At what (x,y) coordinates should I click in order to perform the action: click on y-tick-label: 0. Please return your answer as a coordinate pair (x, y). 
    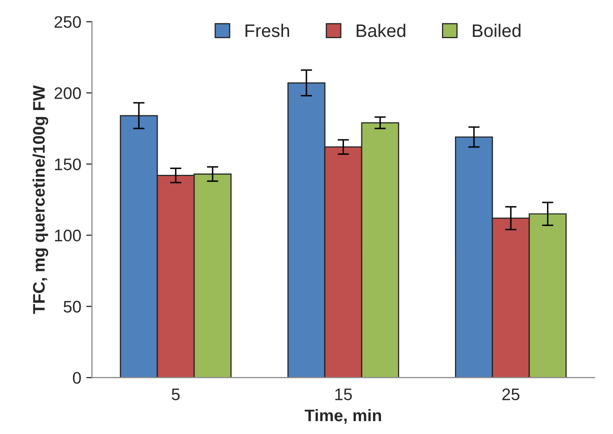
    Looking at the image, I should click on (76, 378).